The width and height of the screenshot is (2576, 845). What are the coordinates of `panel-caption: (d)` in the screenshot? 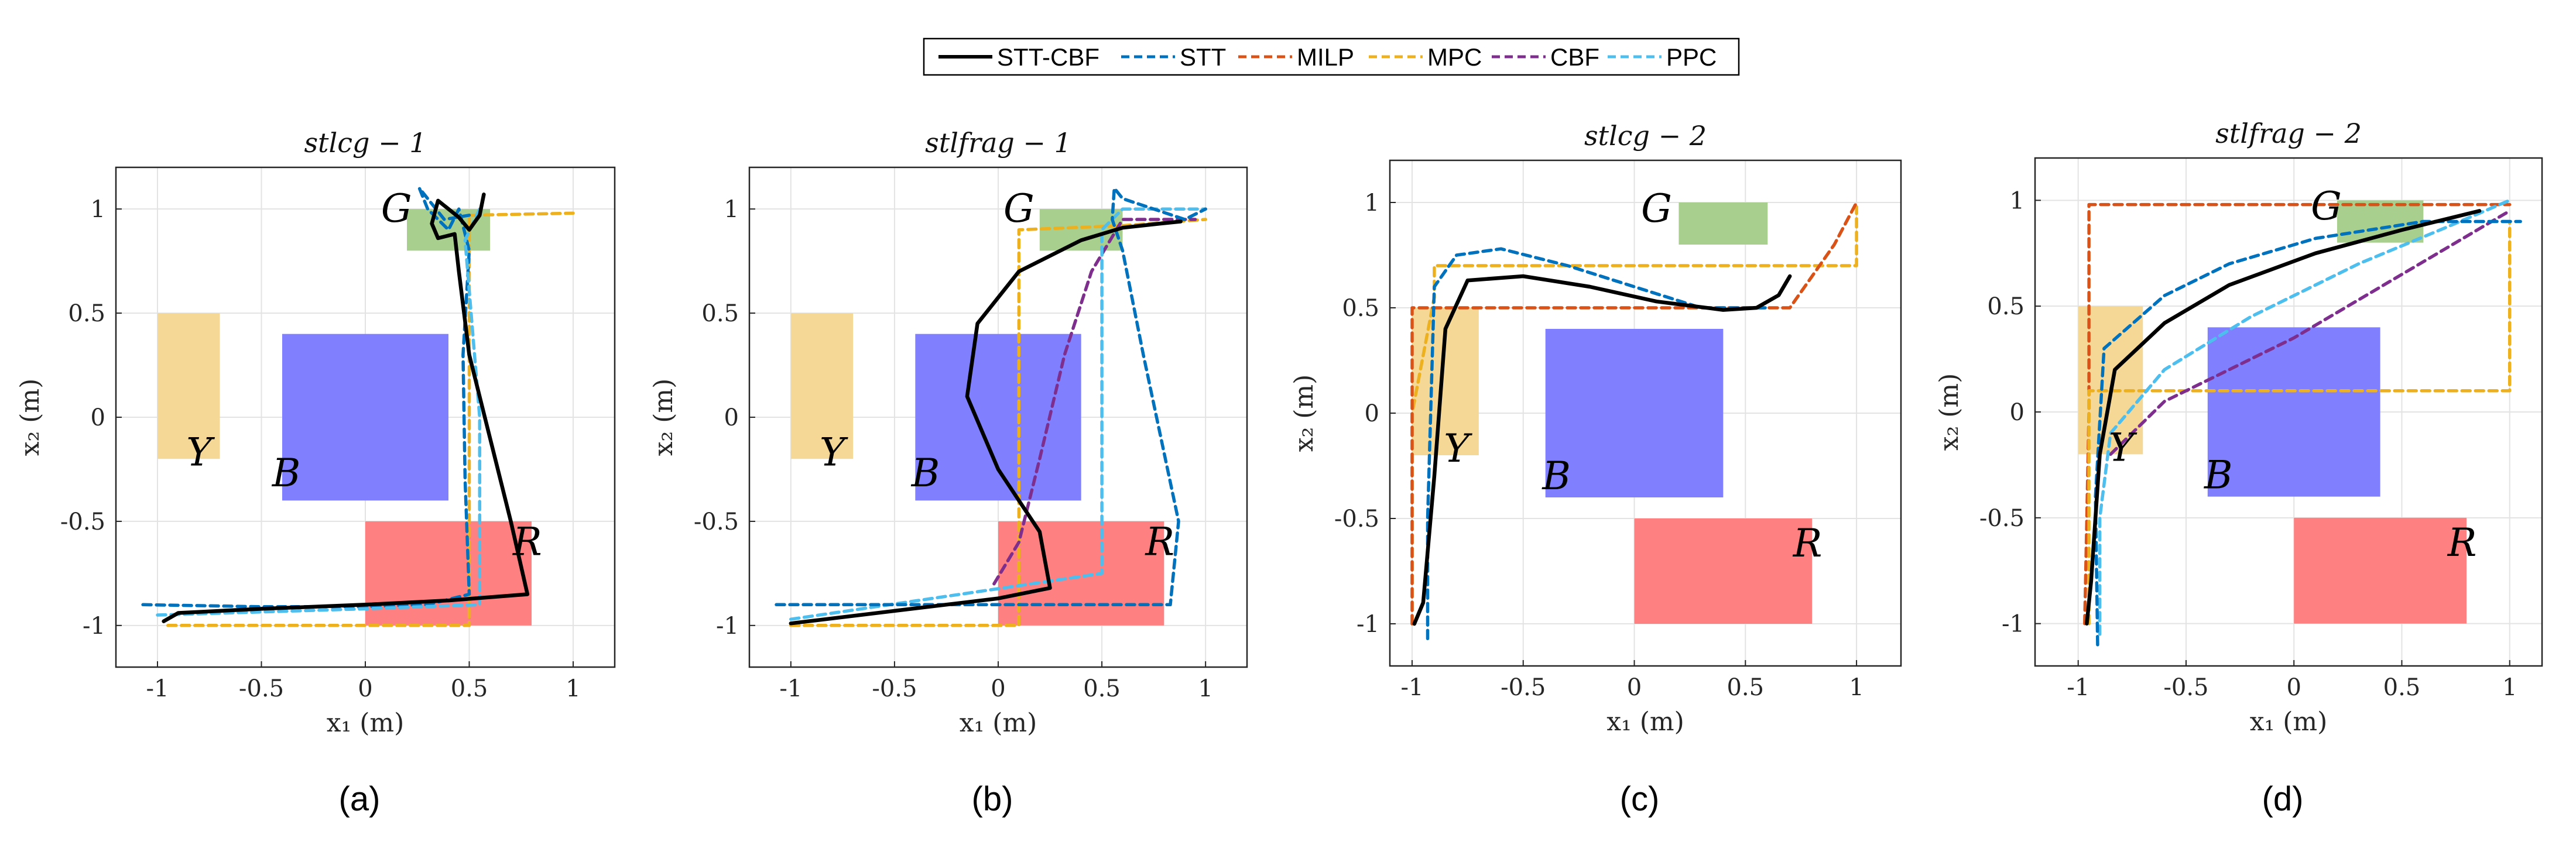 It's located at (2283, 799).